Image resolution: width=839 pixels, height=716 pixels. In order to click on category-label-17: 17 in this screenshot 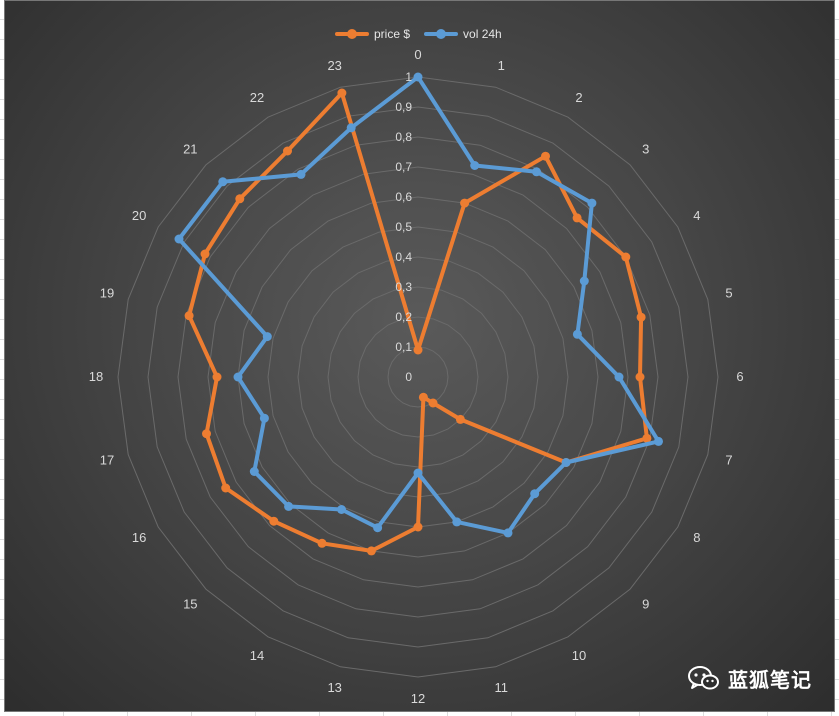, I will do `click(107, 459)`.